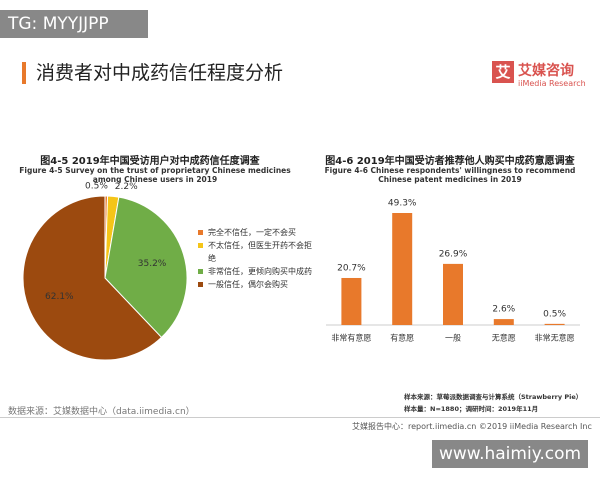 The height and width of the screenshot is (480, 600). What do you see at coordinates (503, 72) in the screenshot?
I see `logo-icon: 艾` at bounding box center [503, 72].